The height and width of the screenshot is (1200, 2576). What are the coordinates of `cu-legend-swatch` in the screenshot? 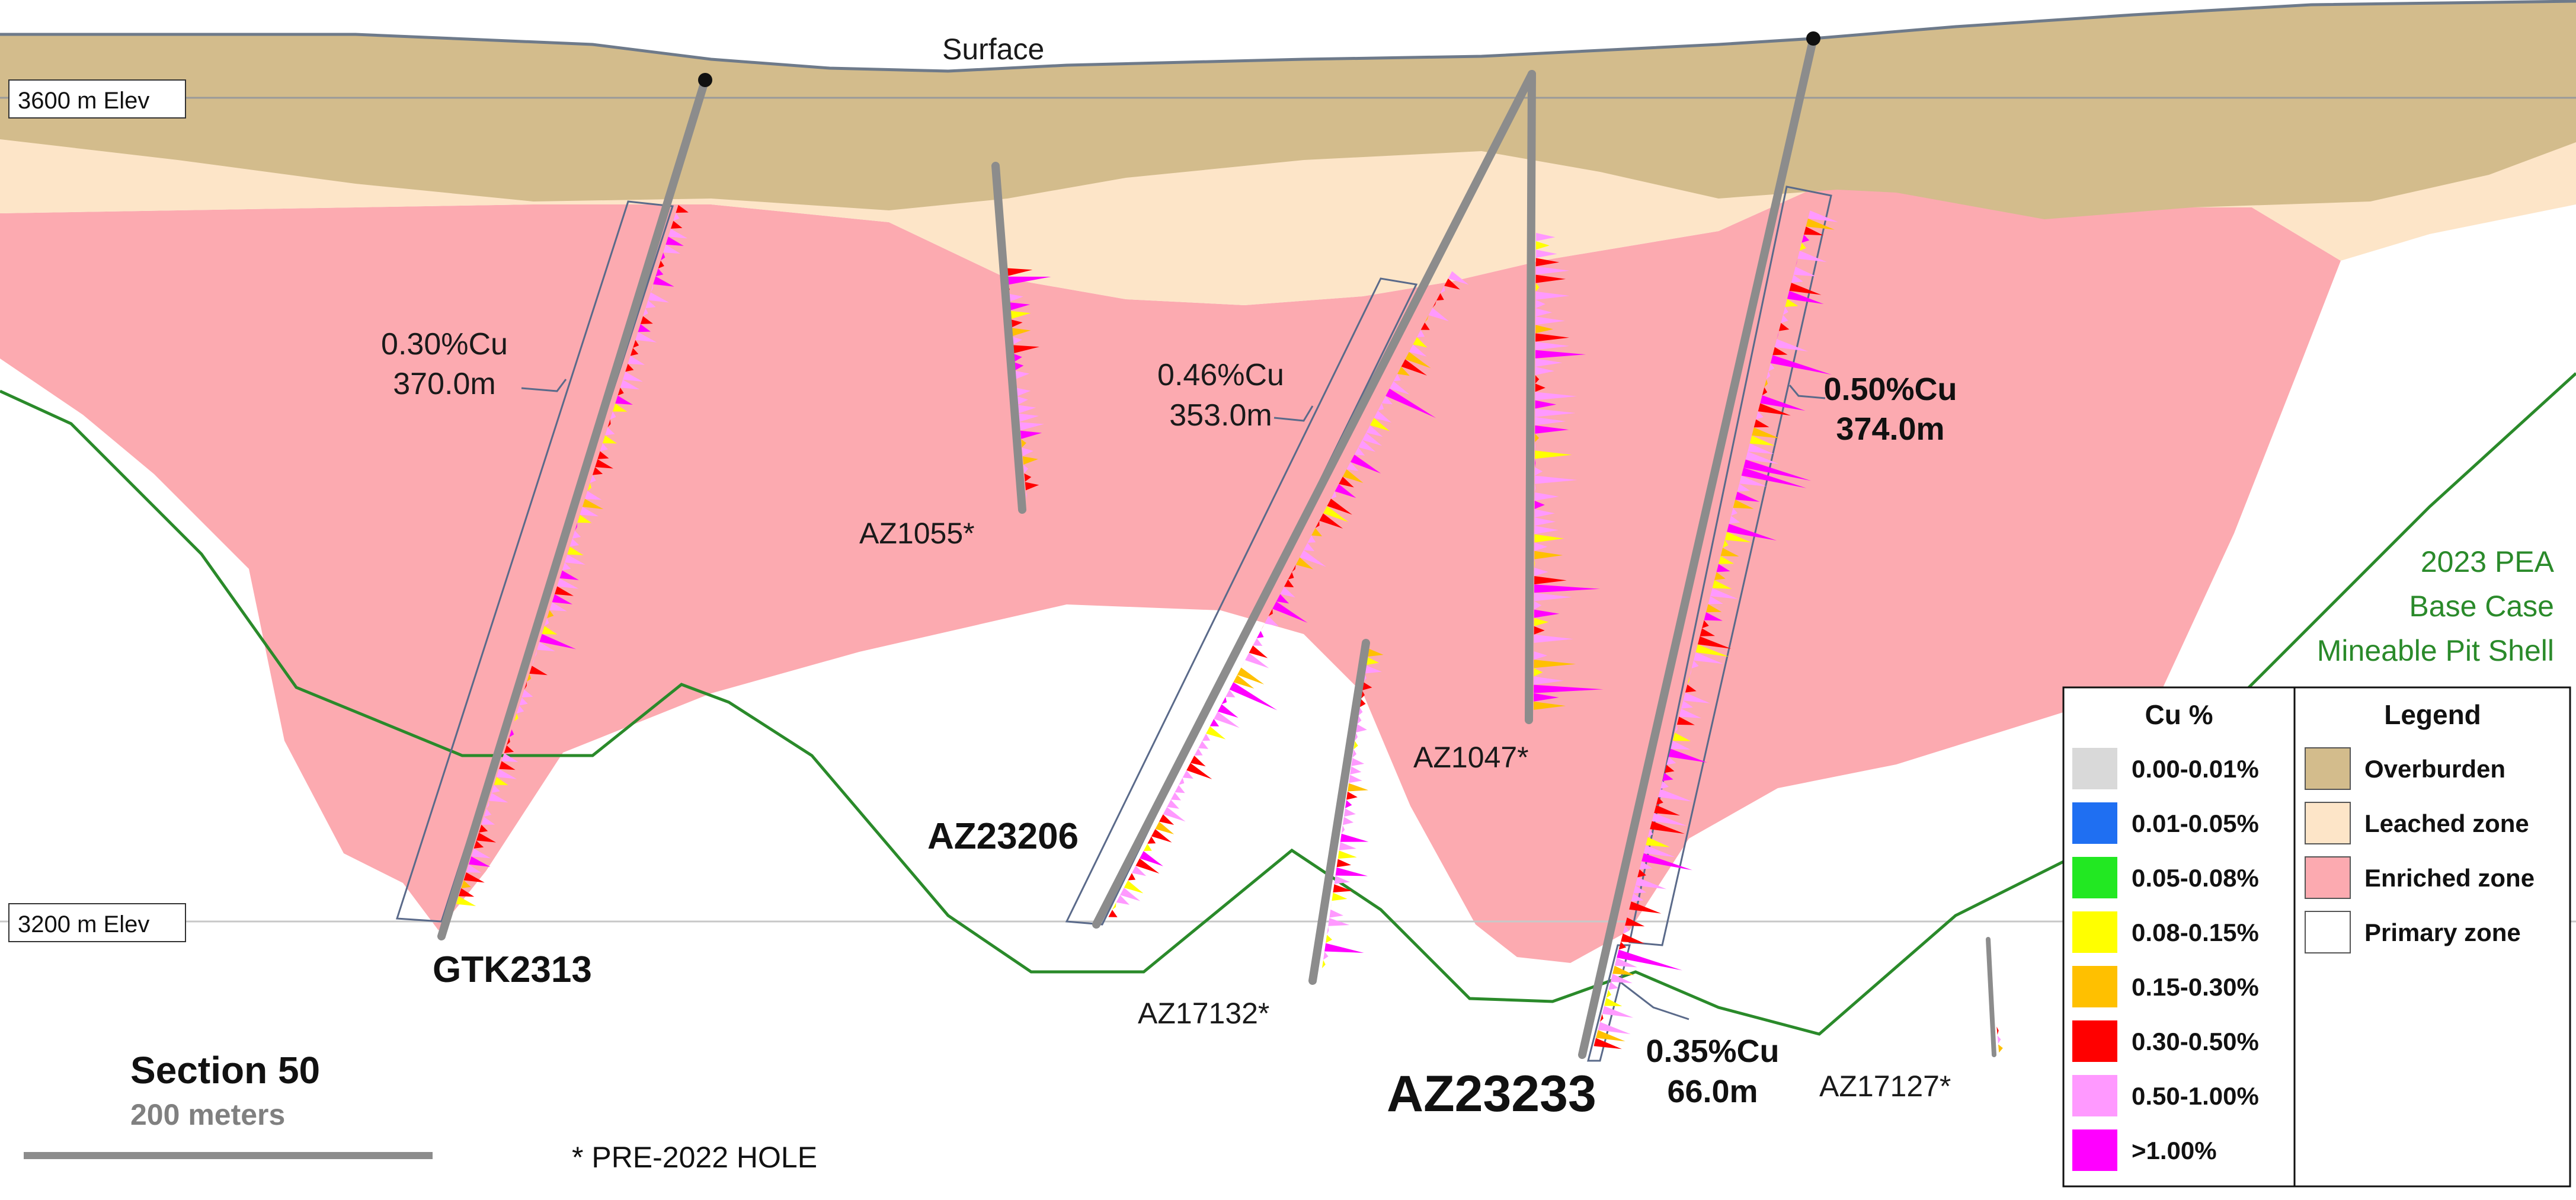 It's located at (2094, 768).